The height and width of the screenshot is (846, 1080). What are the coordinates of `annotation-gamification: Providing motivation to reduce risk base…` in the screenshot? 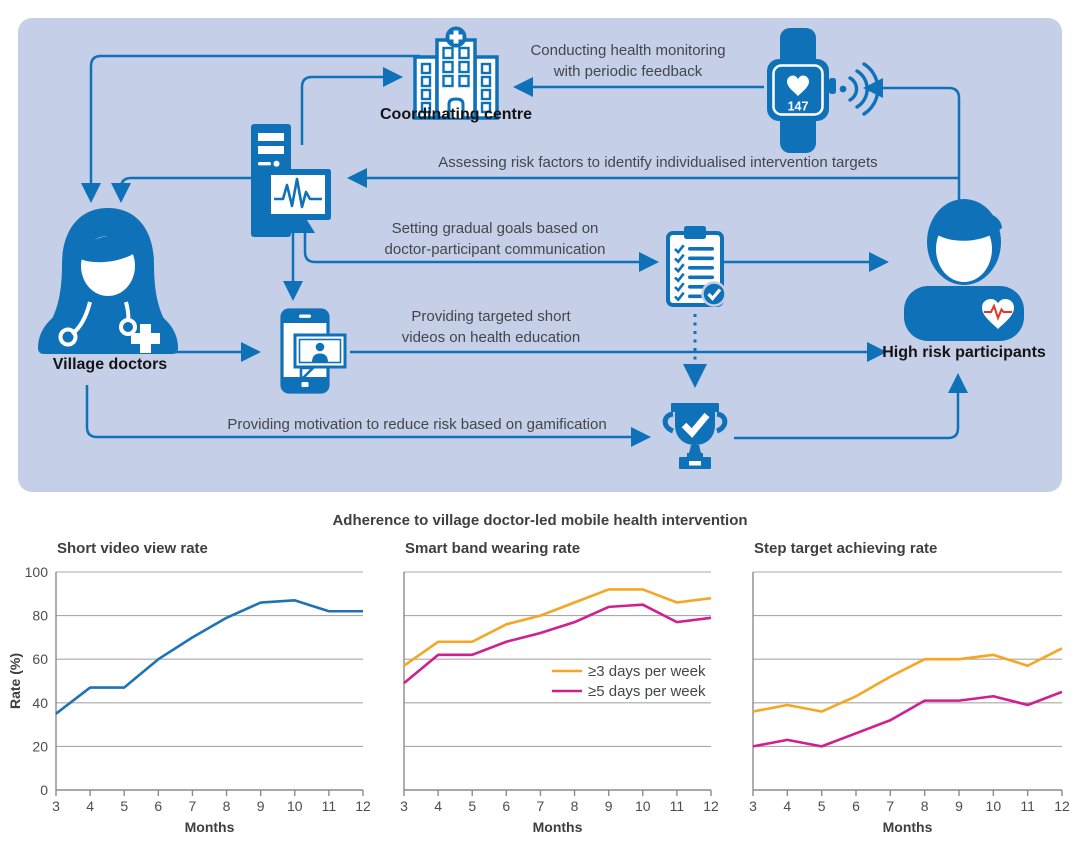 It's located at (417, 424).